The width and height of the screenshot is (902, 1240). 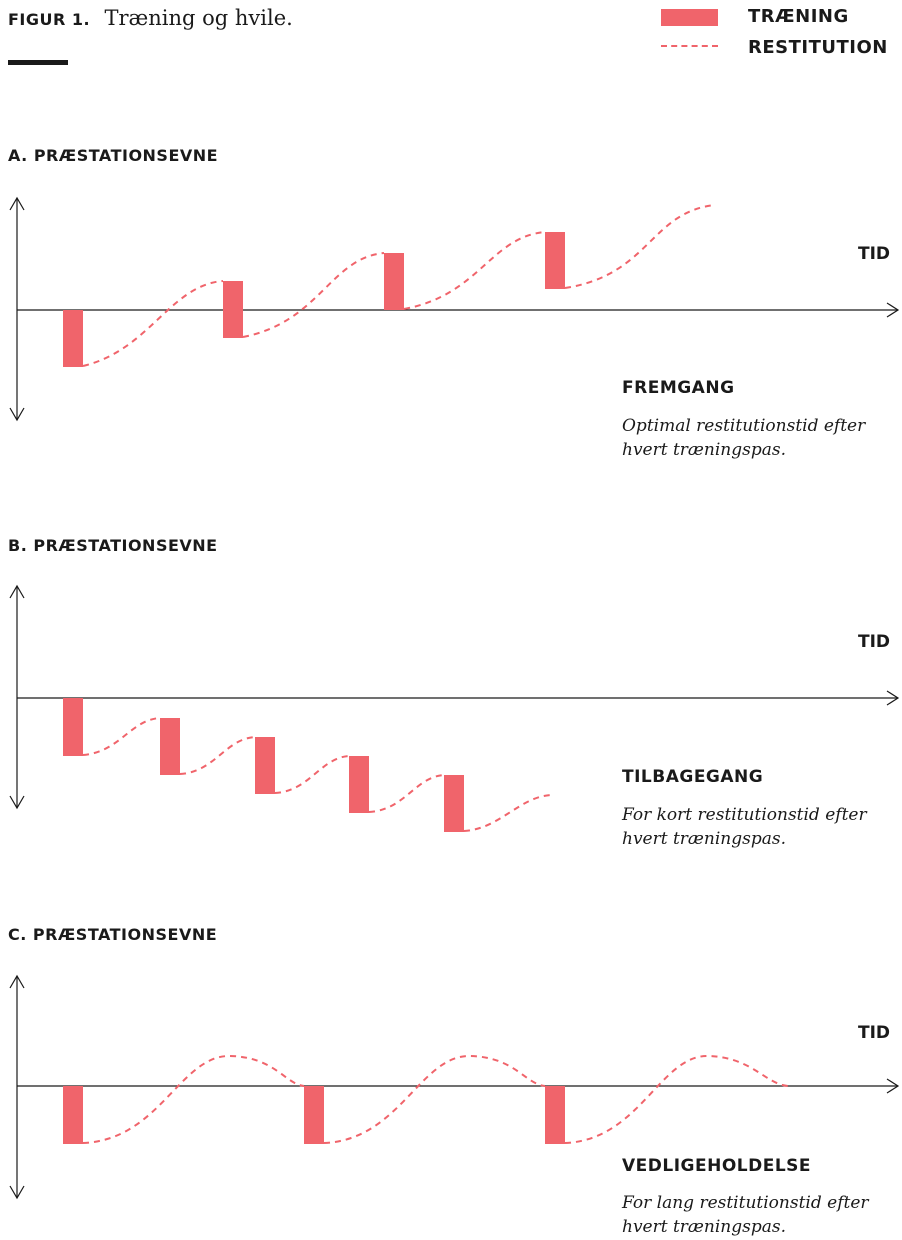 I want to click on panel-c-recovery-curves, so click(x=435, y=1099).